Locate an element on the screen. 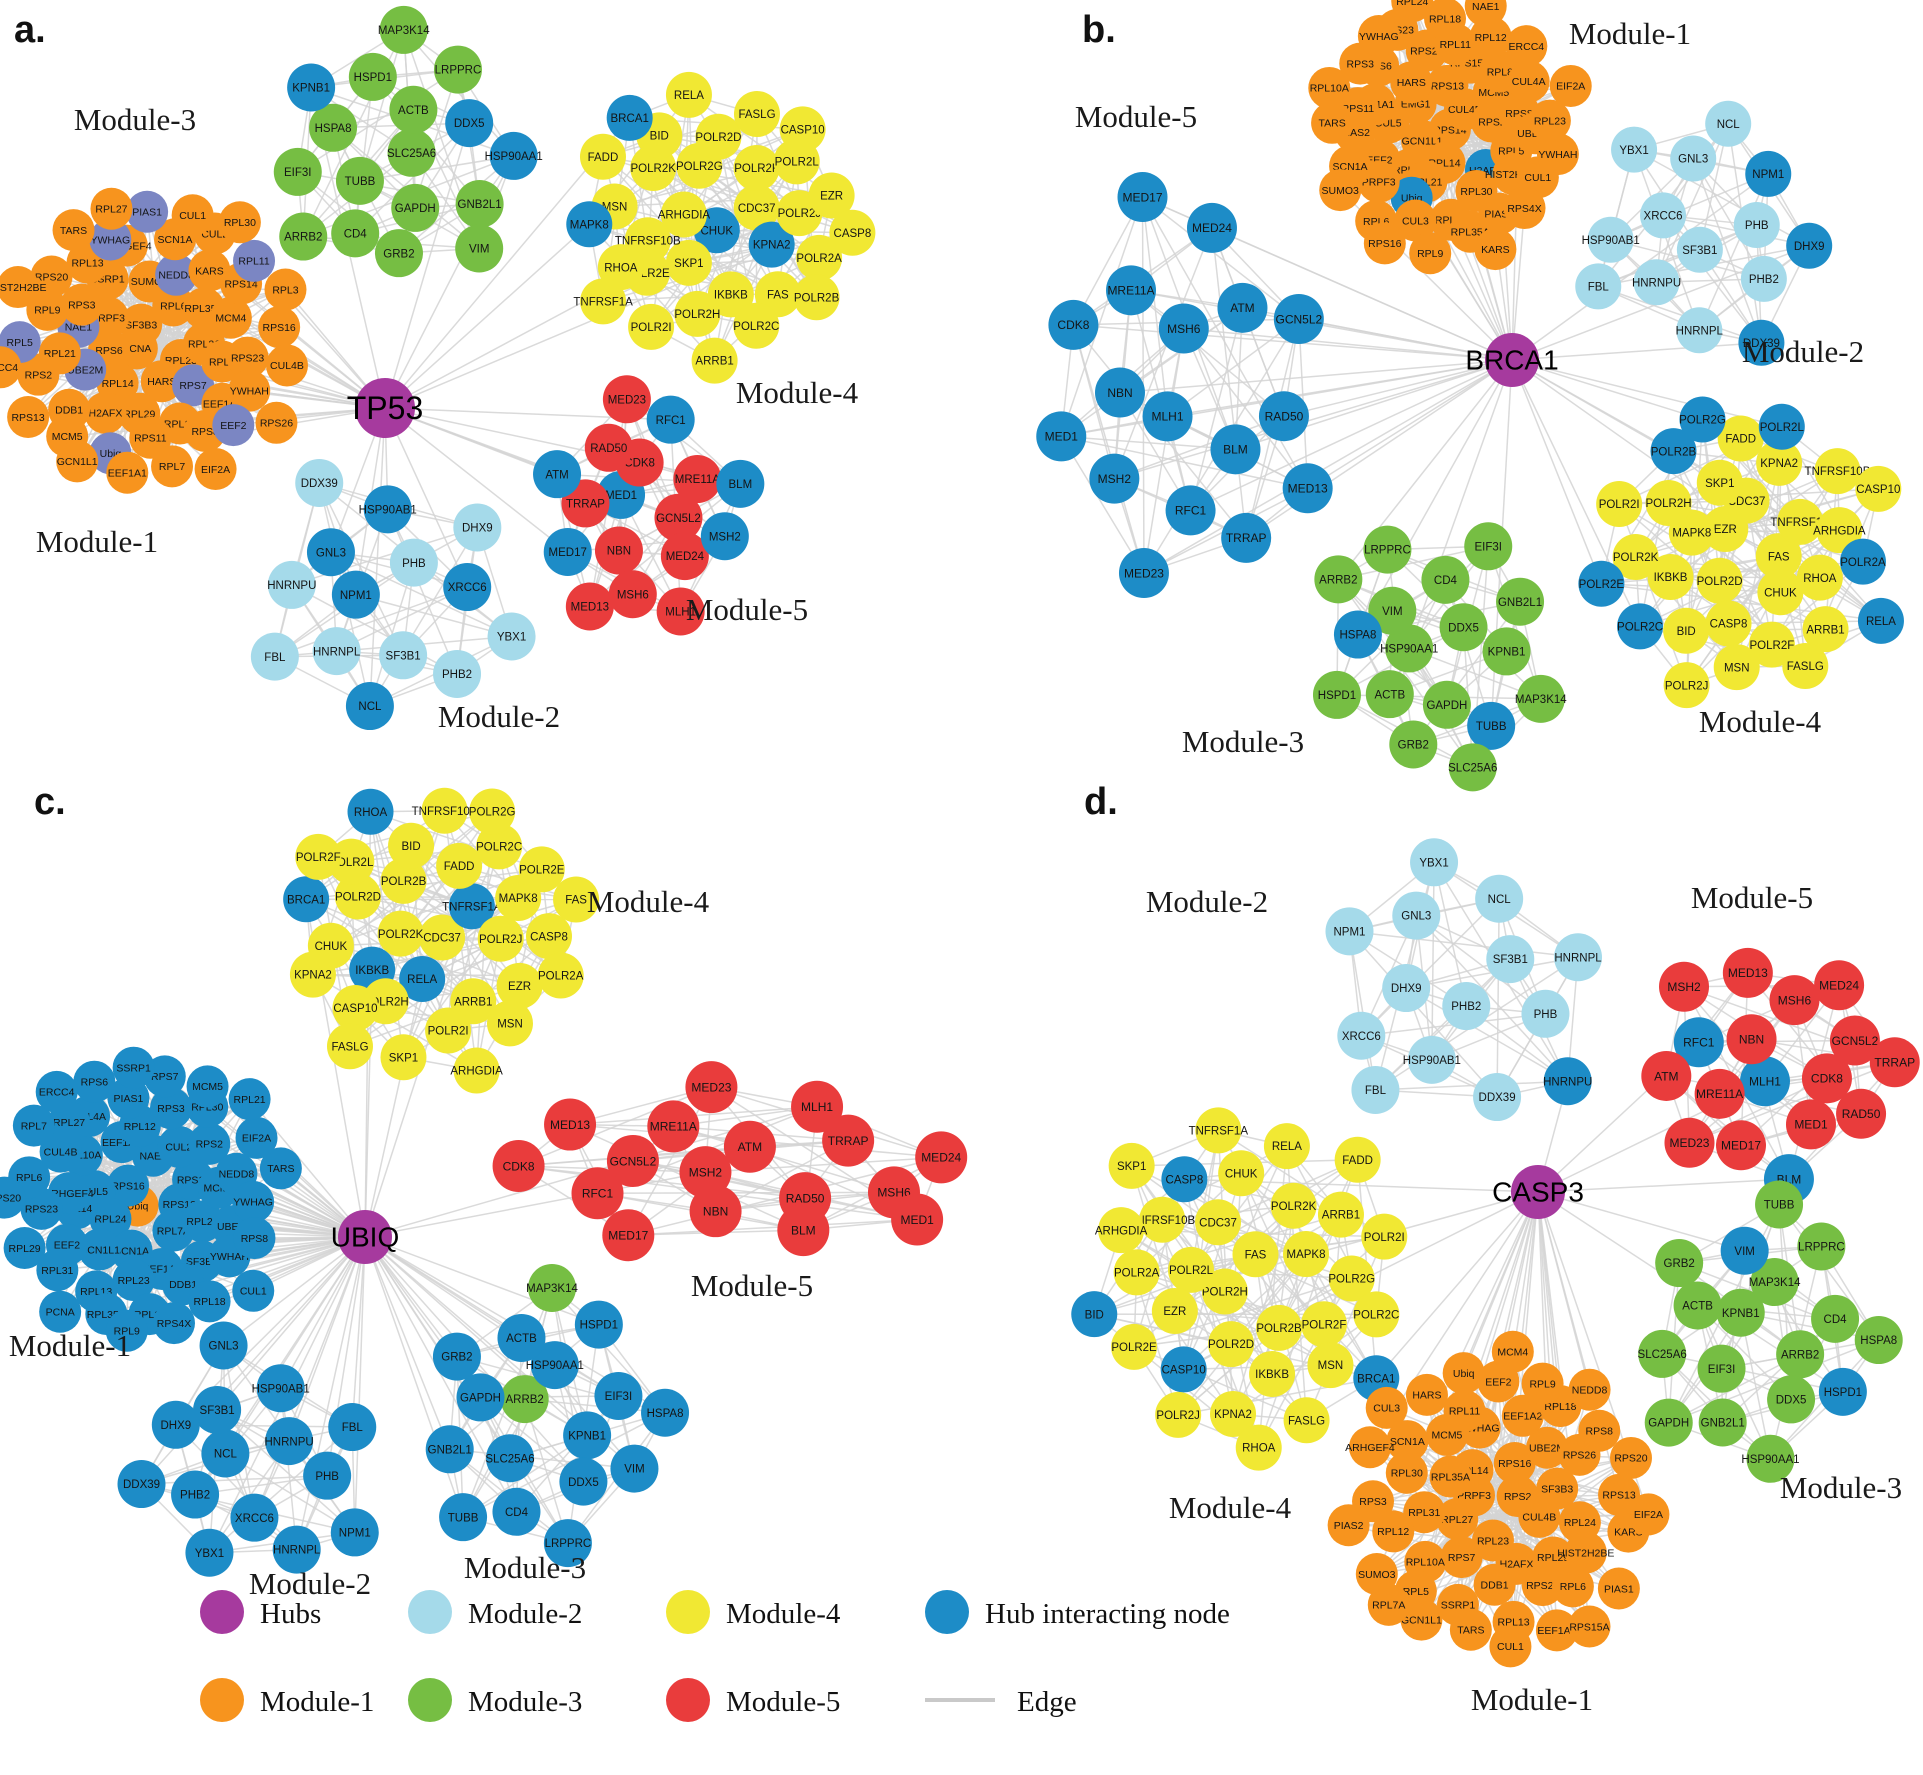  node-polr2a: POLR2A is located at coordinates (1862, 561).